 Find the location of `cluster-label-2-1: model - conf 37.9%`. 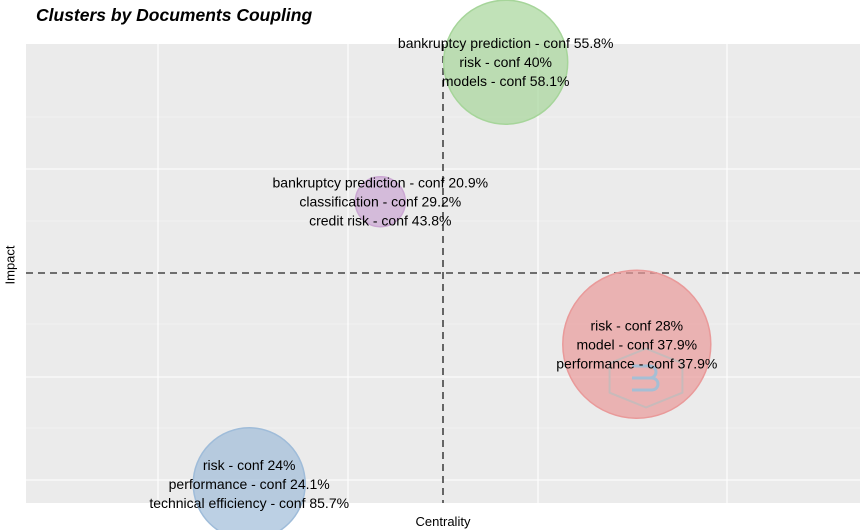

cluster-label-2-1: model - conf 37.9% is located at coordinates (636, 344).